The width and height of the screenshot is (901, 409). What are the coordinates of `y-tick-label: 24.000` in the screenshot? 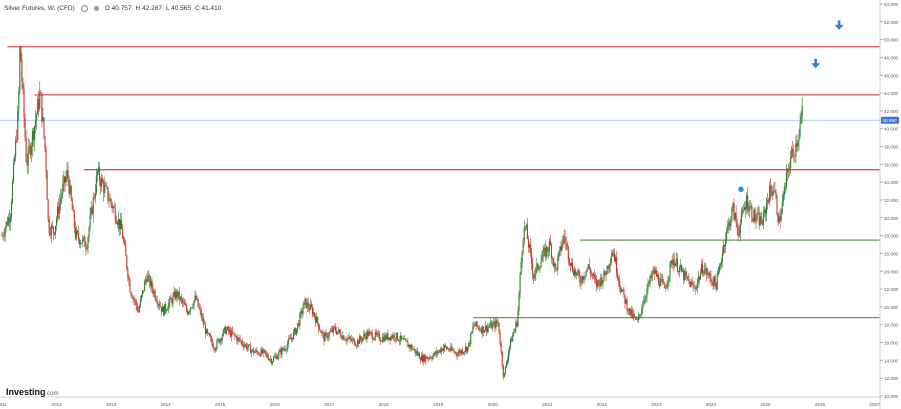 It's located at (891, 271).